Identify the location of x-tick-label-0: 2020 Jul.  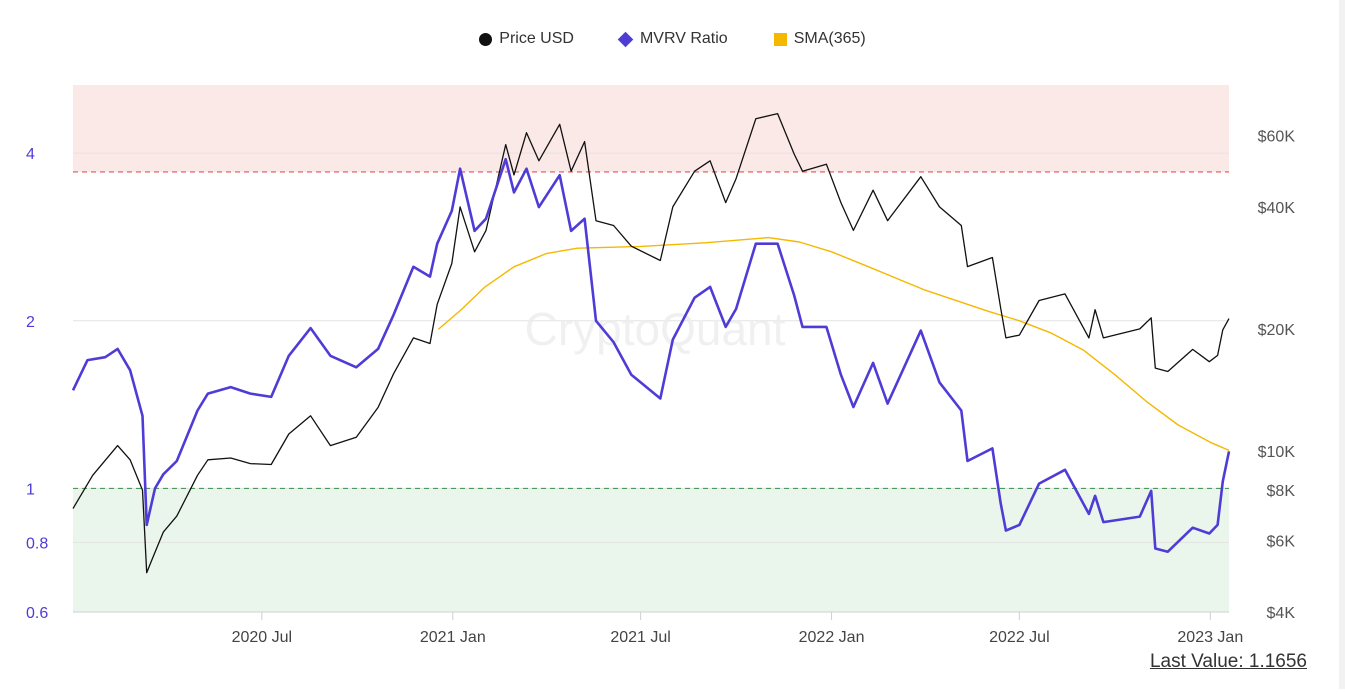
(262, 637).